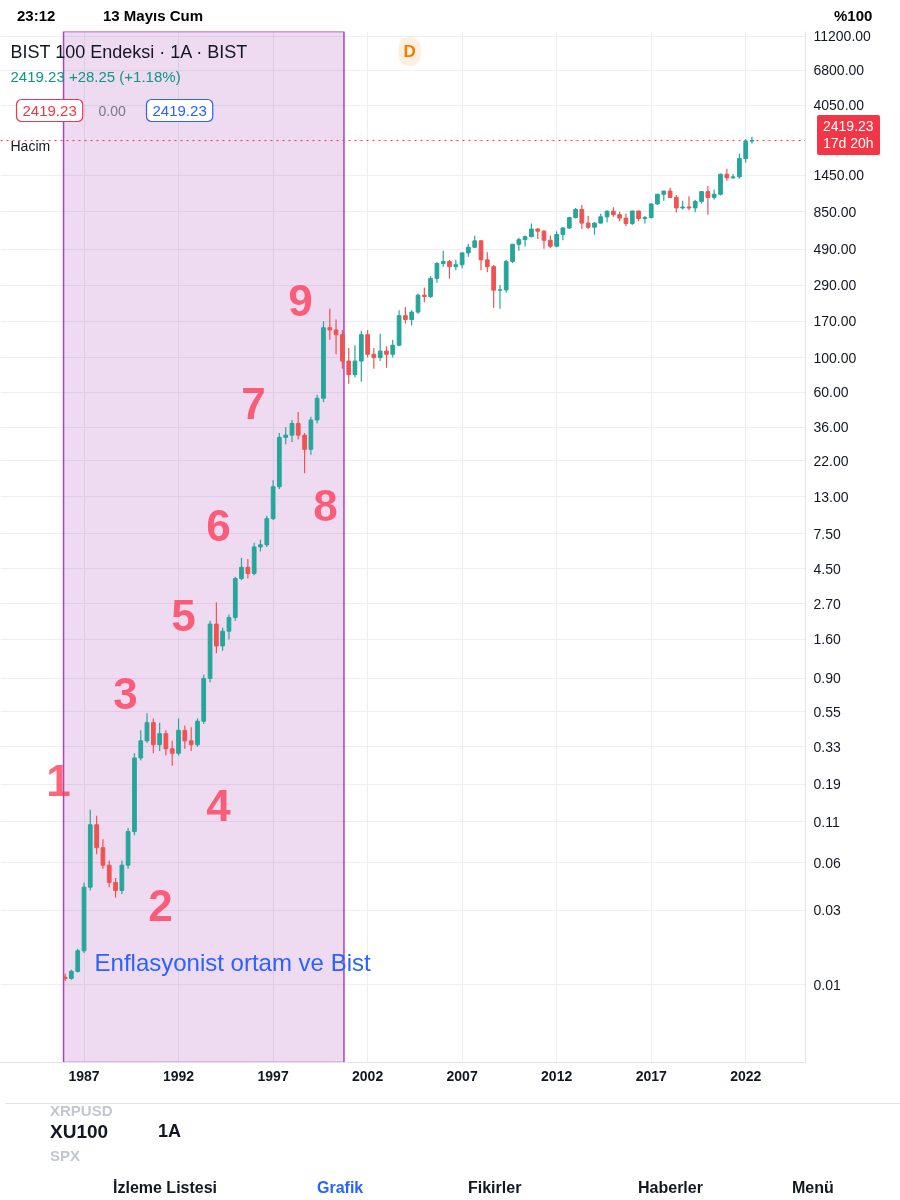 The height and width of the screenshot is (1200, 900). Describe the element at coordinates (827, 568) in the screenshot. I see `y-tick-label: 4.50` at that location.